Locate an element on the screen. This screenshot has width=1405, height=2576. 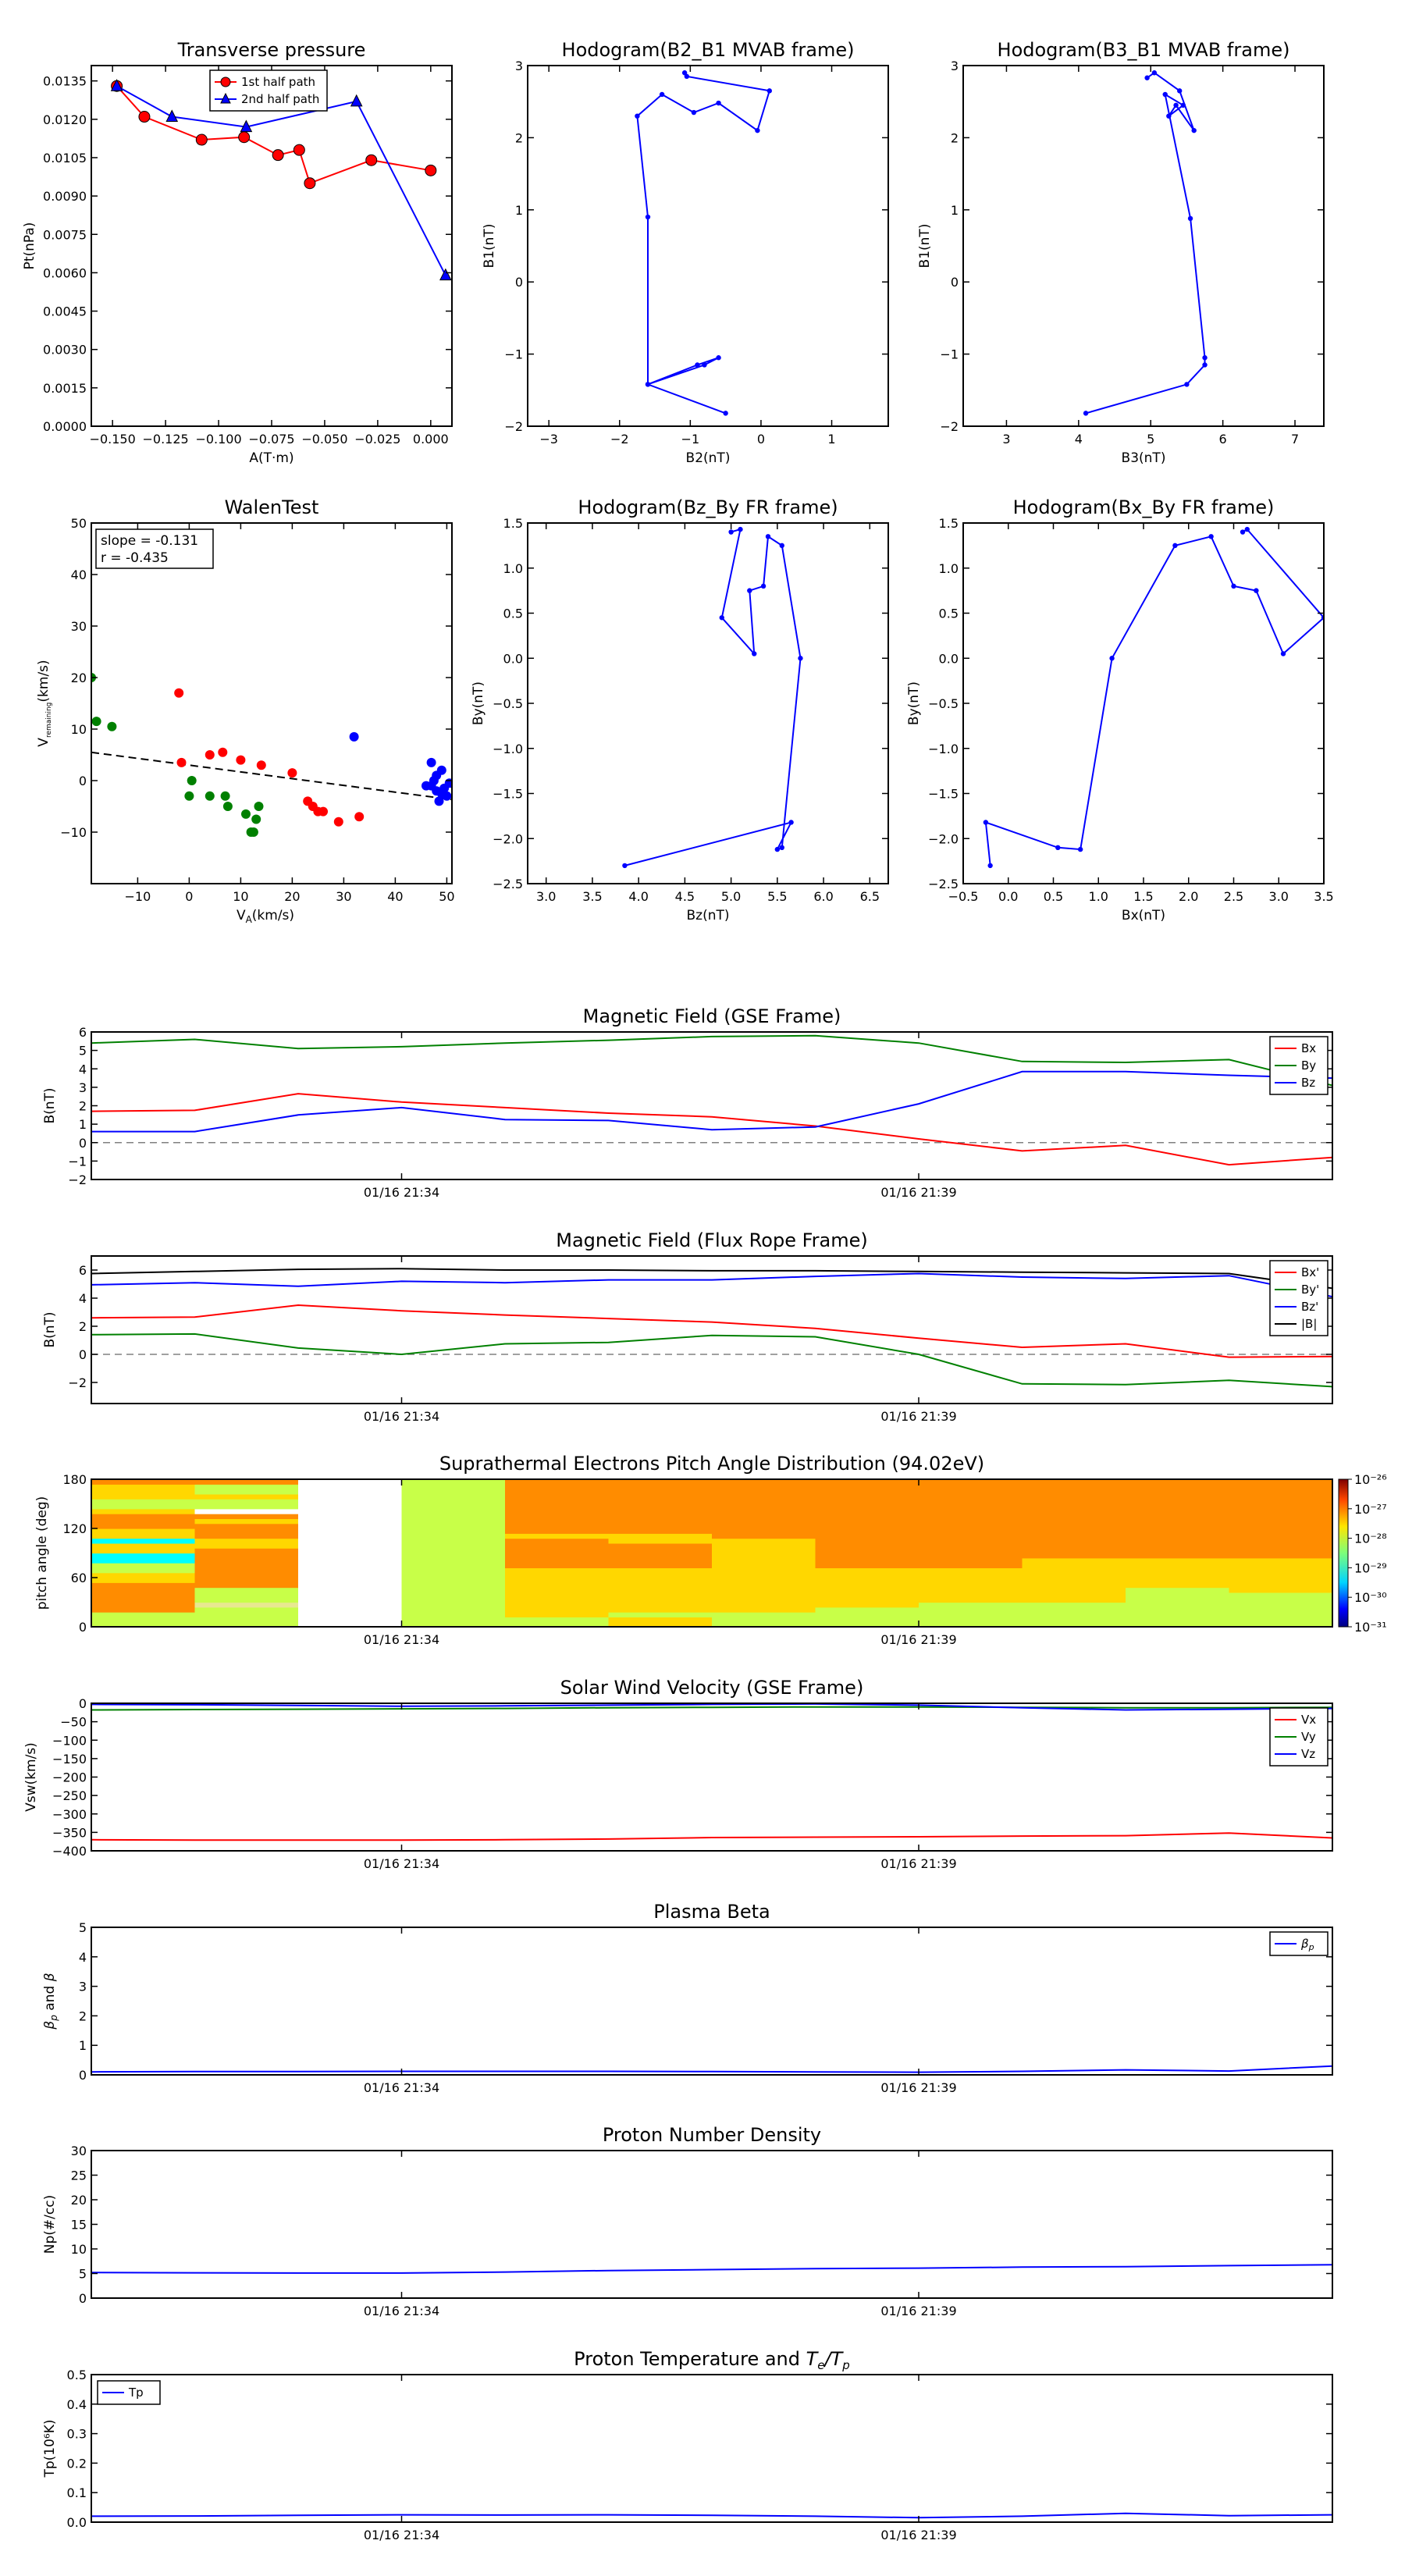
y-tick-label: 0.0000 is located at coordinates (65, 426).